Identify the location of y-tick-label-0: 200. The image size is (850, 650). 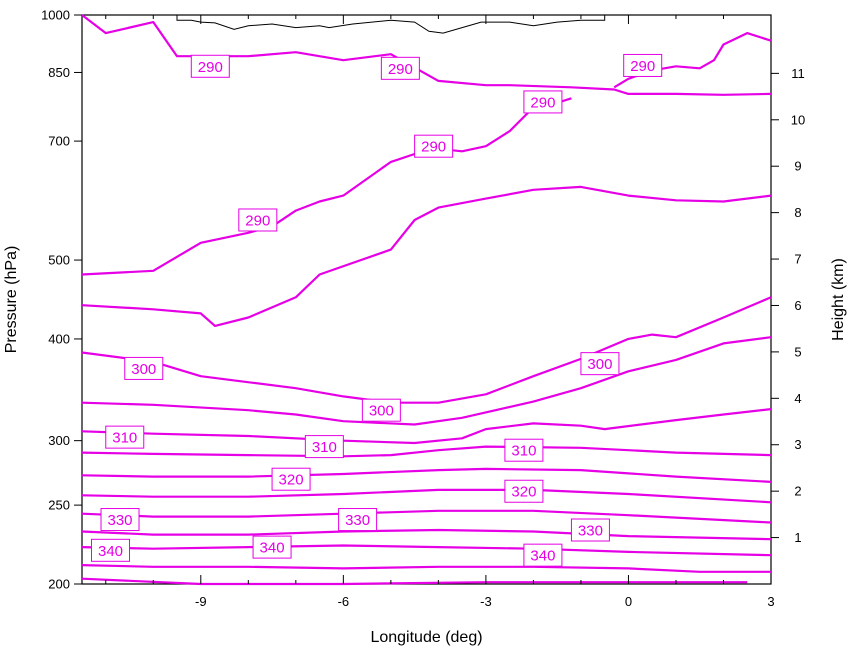
(59, 584).